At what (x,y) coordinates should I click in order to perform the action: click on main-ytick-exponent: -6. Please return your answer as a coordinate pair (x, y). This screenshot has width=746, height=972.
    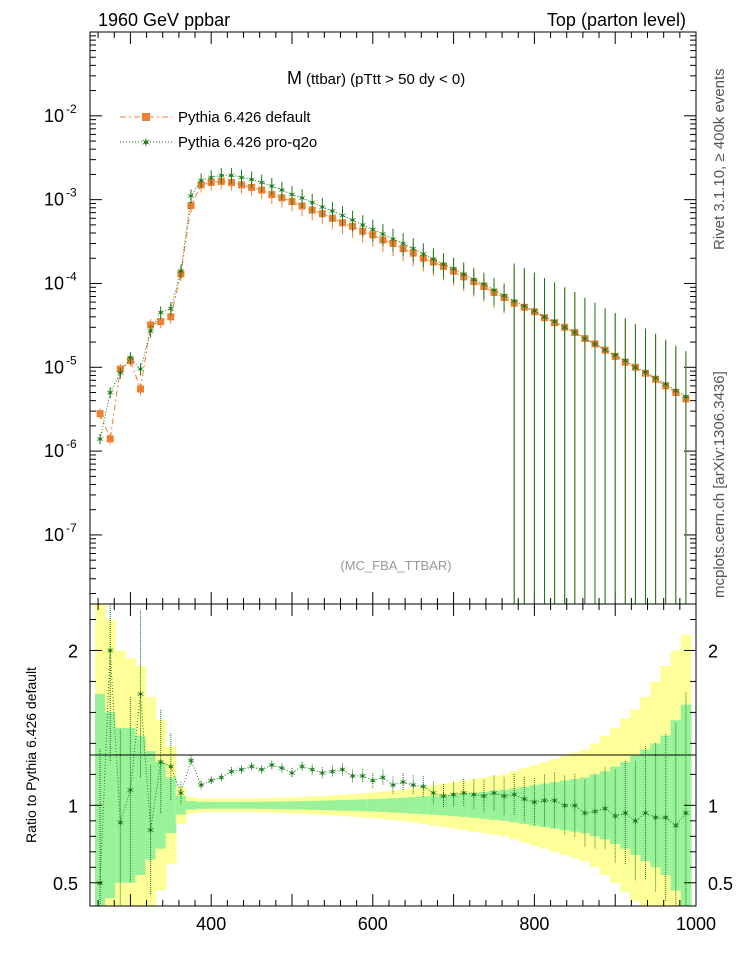
    Looking at the image, I should click on (71, 444).